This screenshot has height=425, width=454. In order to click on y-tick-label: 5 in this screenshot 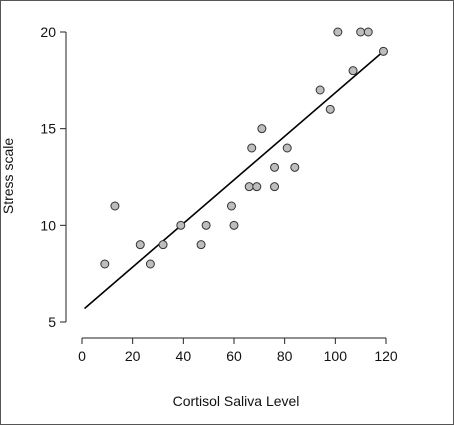, I will do `click(52, 322)`.